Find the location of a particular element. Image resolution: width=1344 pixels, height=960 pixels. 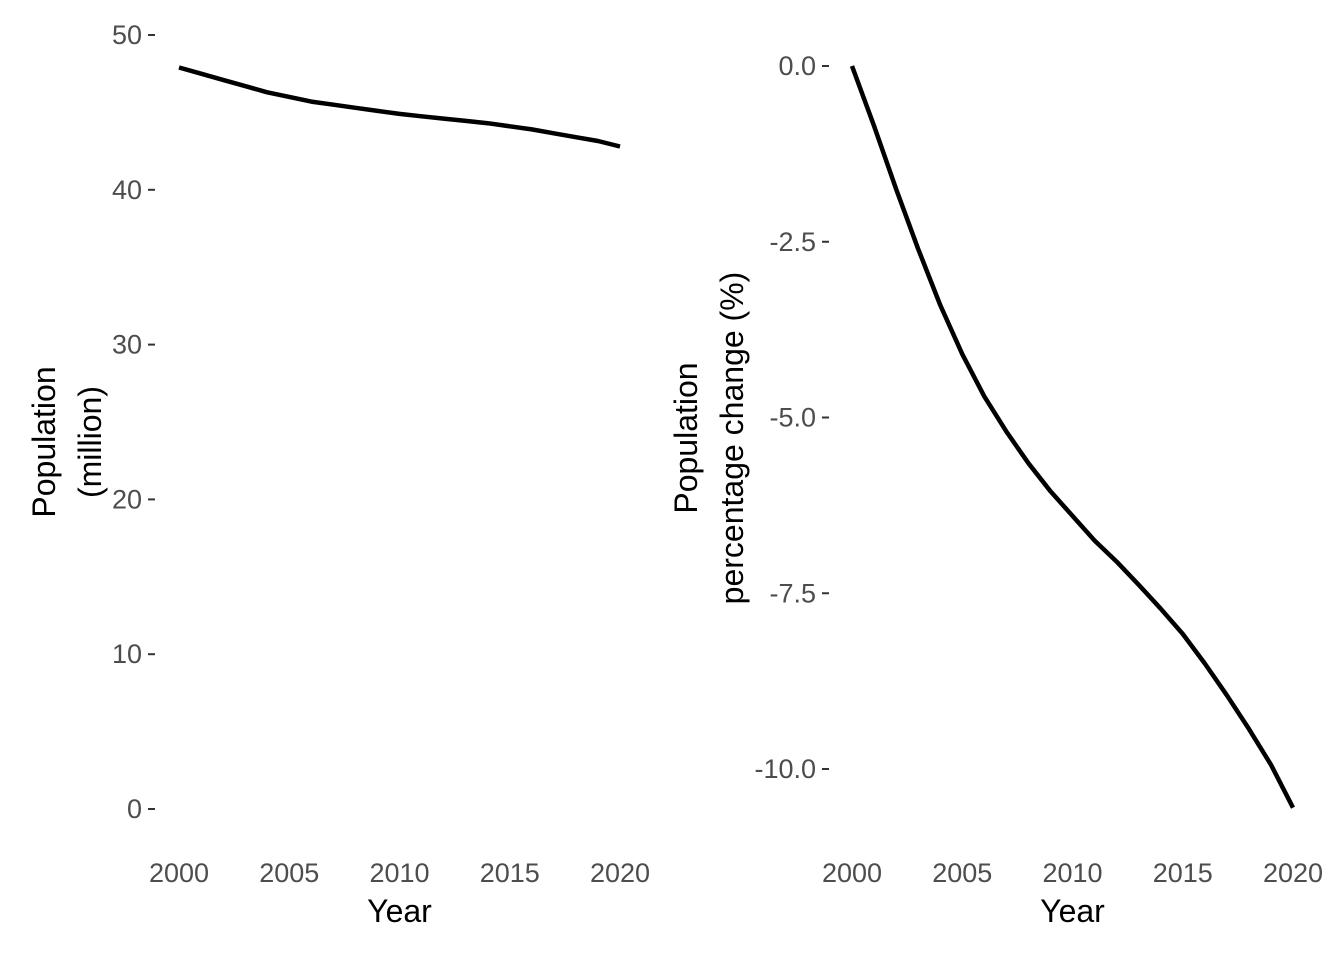

y-tick-label: 0 is located at coordinates (134, 809).